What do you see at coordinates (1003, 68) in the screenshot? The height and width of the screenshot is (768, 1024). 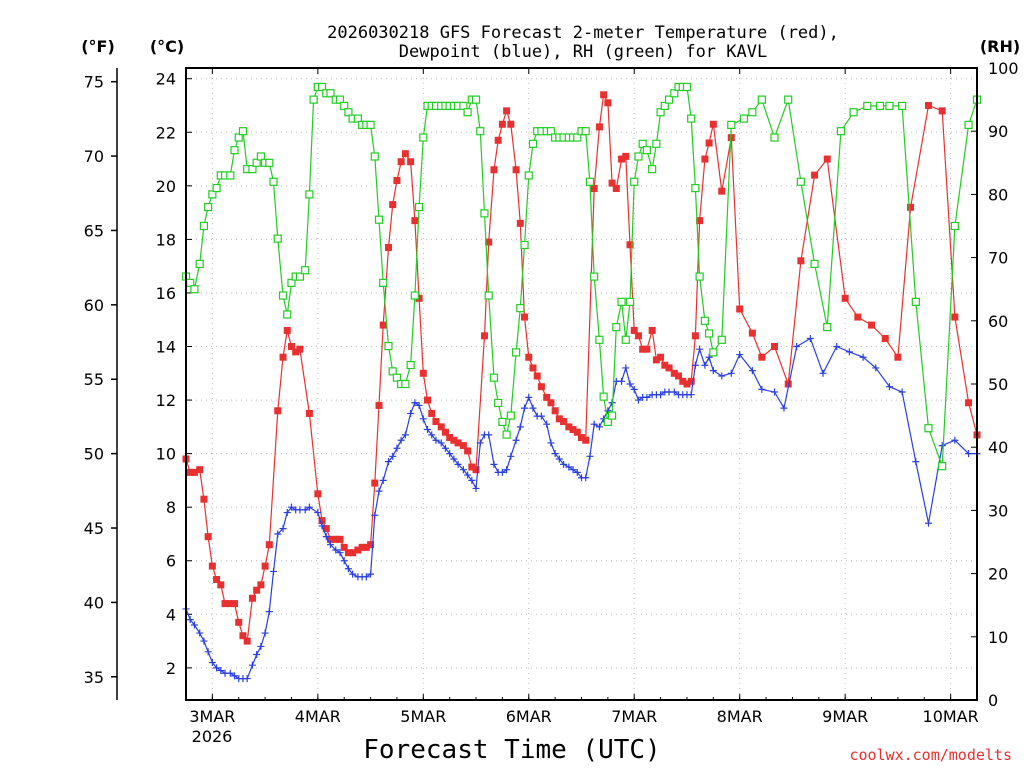 I see `rh-tick-label: 100` at bounding box center [1003, 68].